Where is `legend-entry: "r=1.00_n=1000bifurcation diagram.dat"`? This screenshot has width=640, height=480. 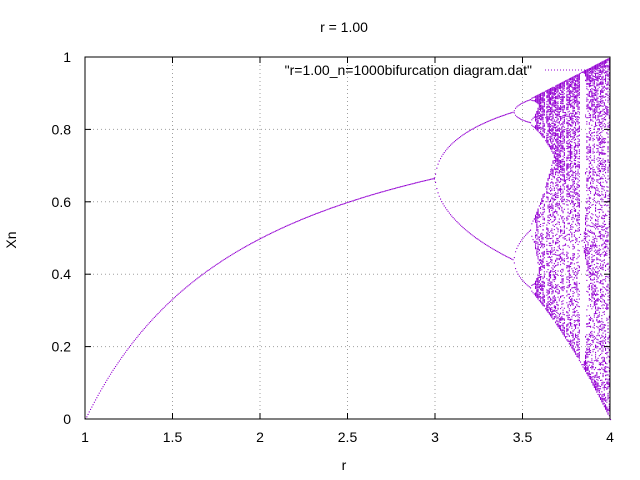 legend-entry: "r=1.00_n=1000bifurcation diagram.dat" is located at coordinates (408, 70).